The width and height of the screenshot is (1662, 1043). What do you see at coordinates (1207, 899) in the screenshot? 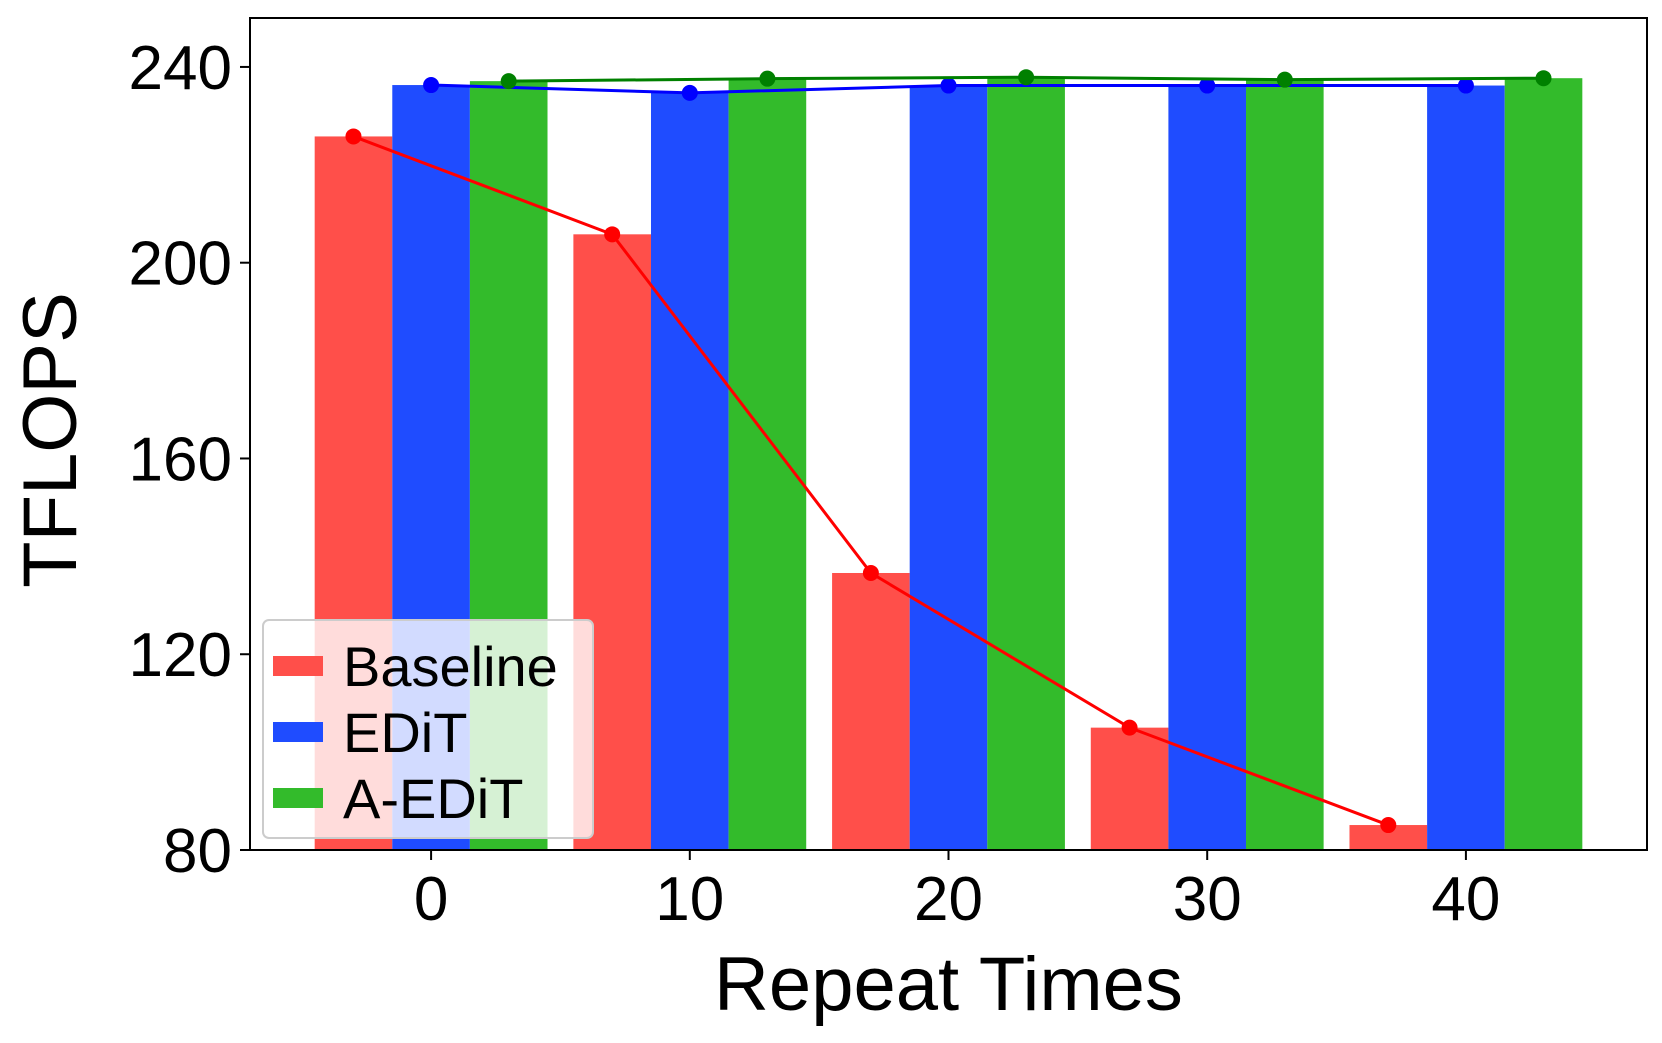
I see `x-tick-label-30: 30` at bounding box center [1207, 899].